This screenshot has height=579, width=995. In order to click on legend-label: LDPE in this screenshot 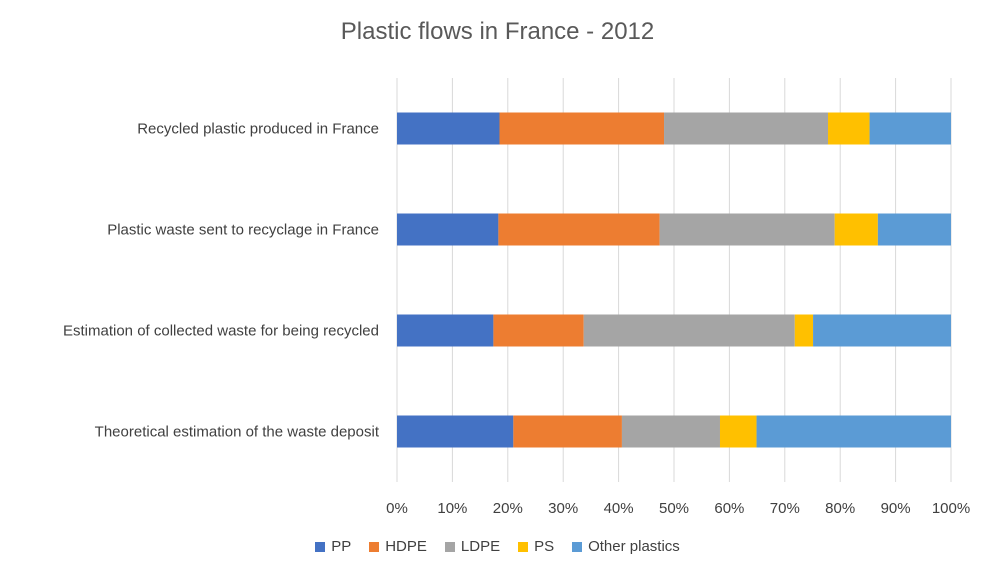, I will do `click(480, 546)`.